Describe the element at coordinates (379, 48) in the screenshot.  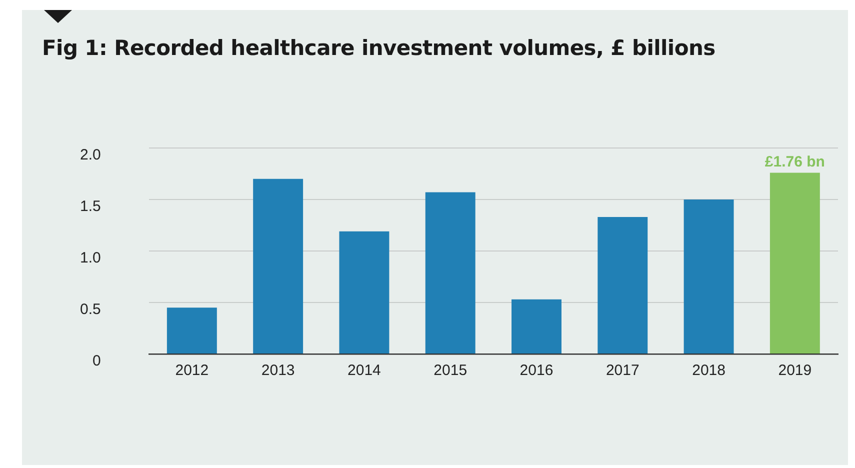
I see `chart-title: Fig 1: Recorded healthcare investment volumes, £ billions` at that location.